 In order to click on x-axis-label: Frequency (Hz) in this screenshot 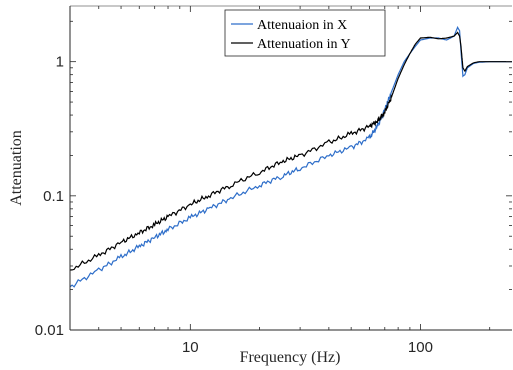, I will do `click(290, 357)`.